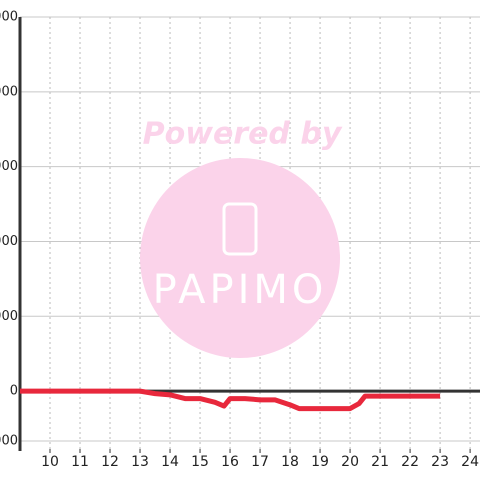  Describe the element at coordinates (290, 462) in the screenshot. I see `x-tick-label: 18` at that location.